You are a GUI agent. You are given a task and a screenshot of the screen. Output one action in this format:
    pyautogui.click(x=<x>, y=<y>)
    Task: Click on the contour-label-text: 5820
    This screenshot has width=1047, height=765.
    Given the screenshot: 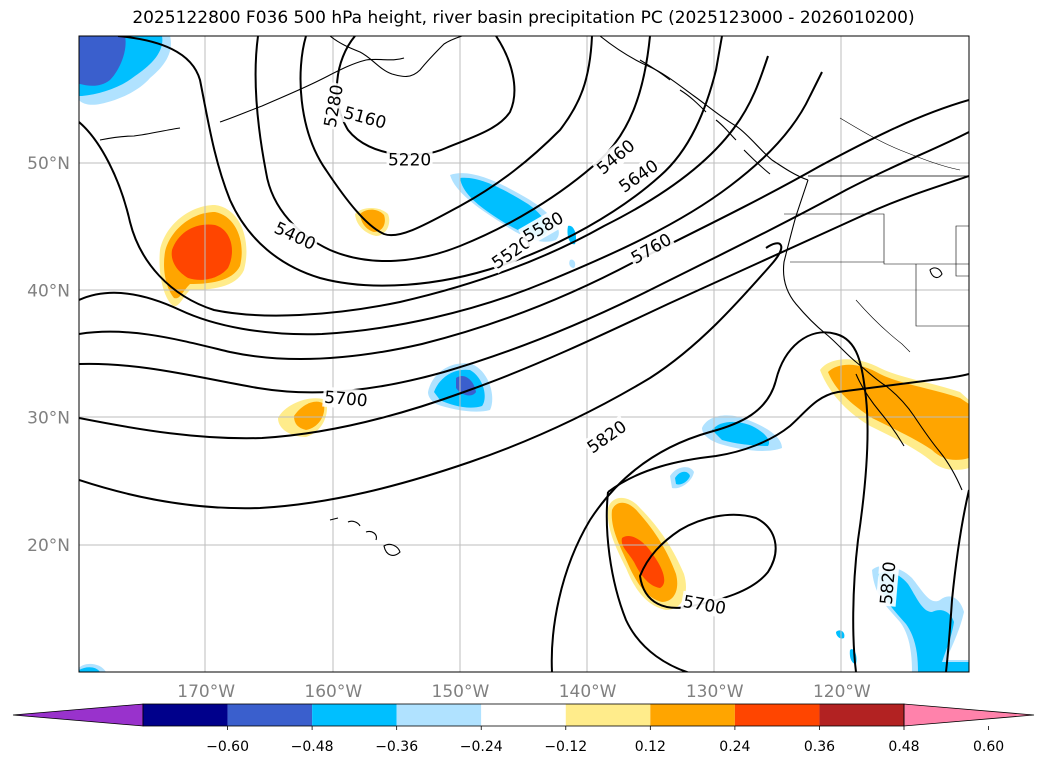 What is the action you would take?
    pyautogui.click(x=889, y=583)
    